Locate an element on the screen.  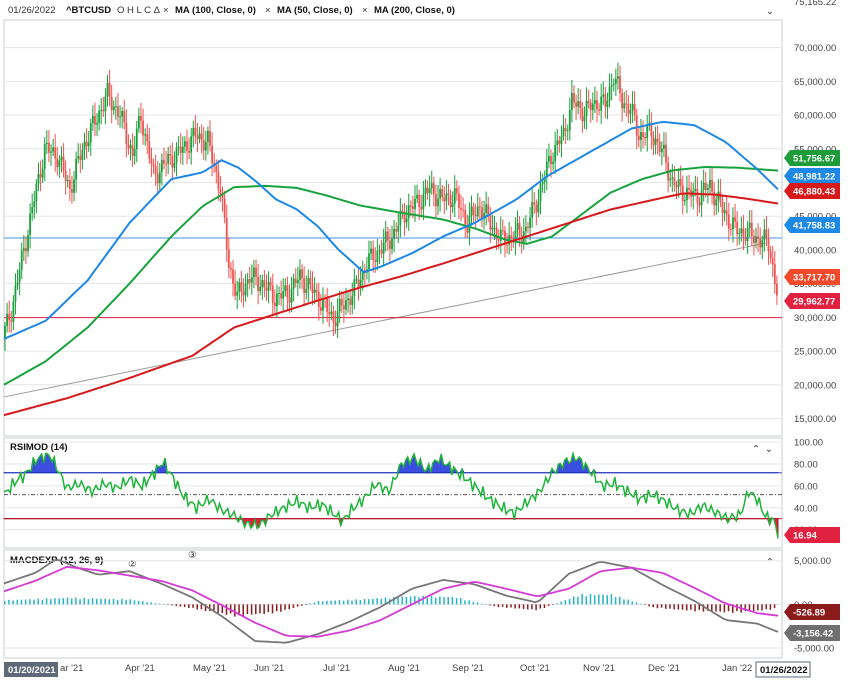
macd-tick-label: -5,000.00 is located at coordinates (814, 649).